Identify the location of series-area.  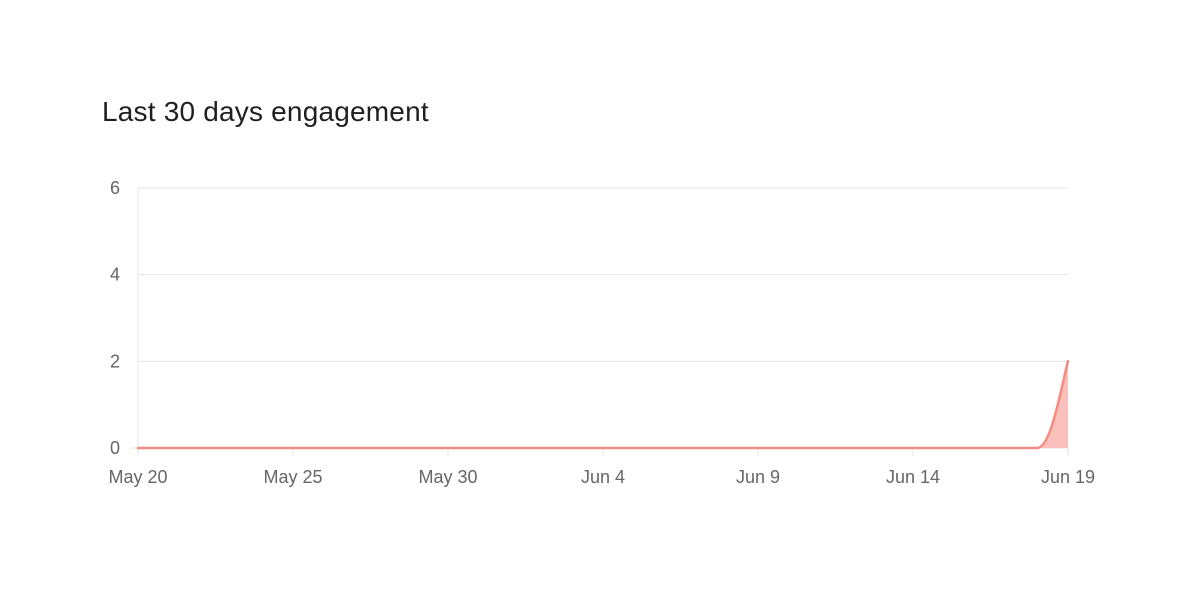
(603, 405).